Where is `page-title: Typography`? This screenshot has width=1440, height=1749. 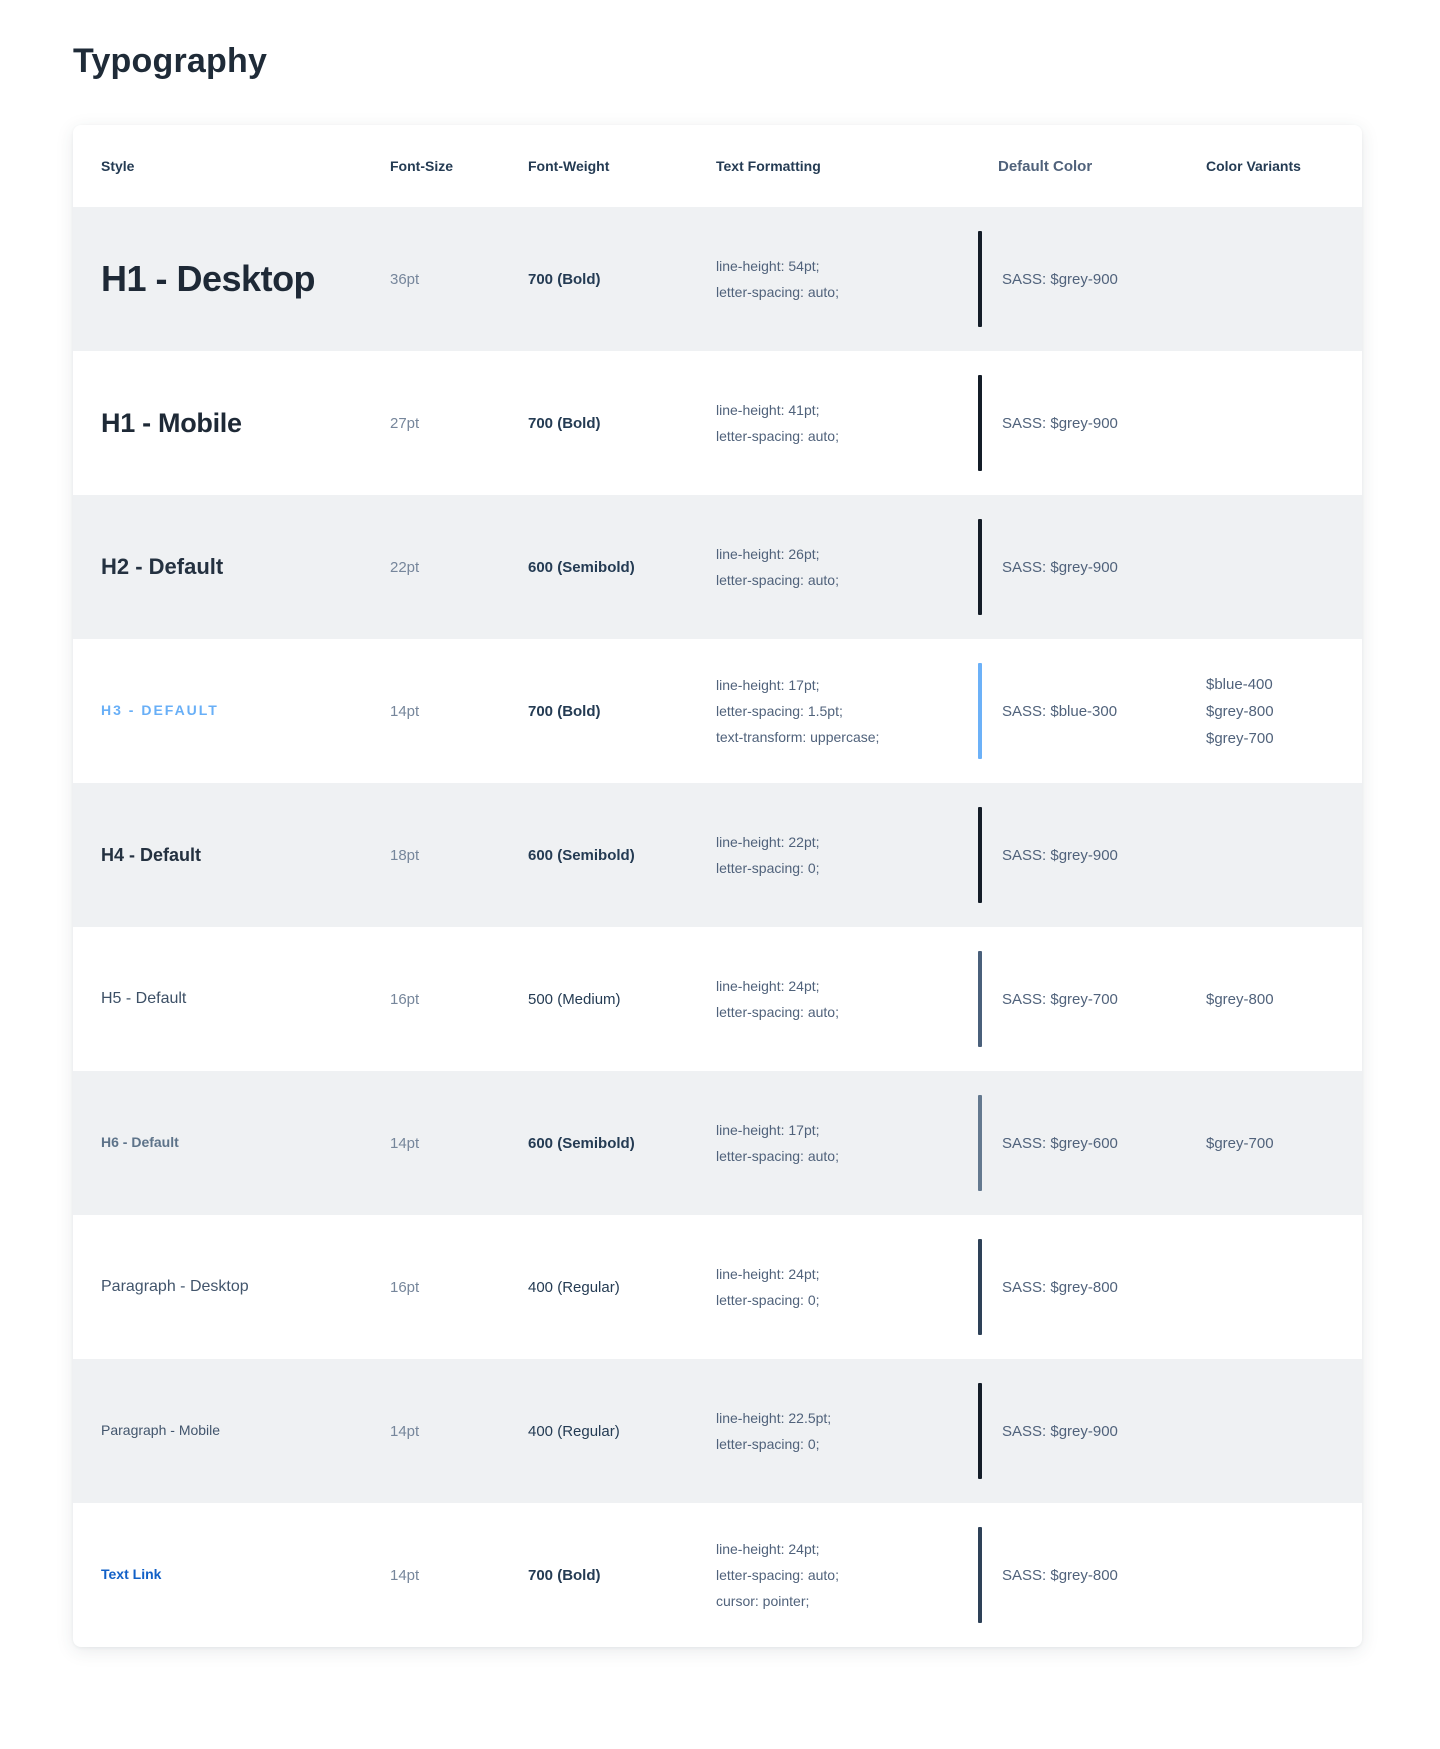 page-title: Typography is located at coordinates (170, 61).